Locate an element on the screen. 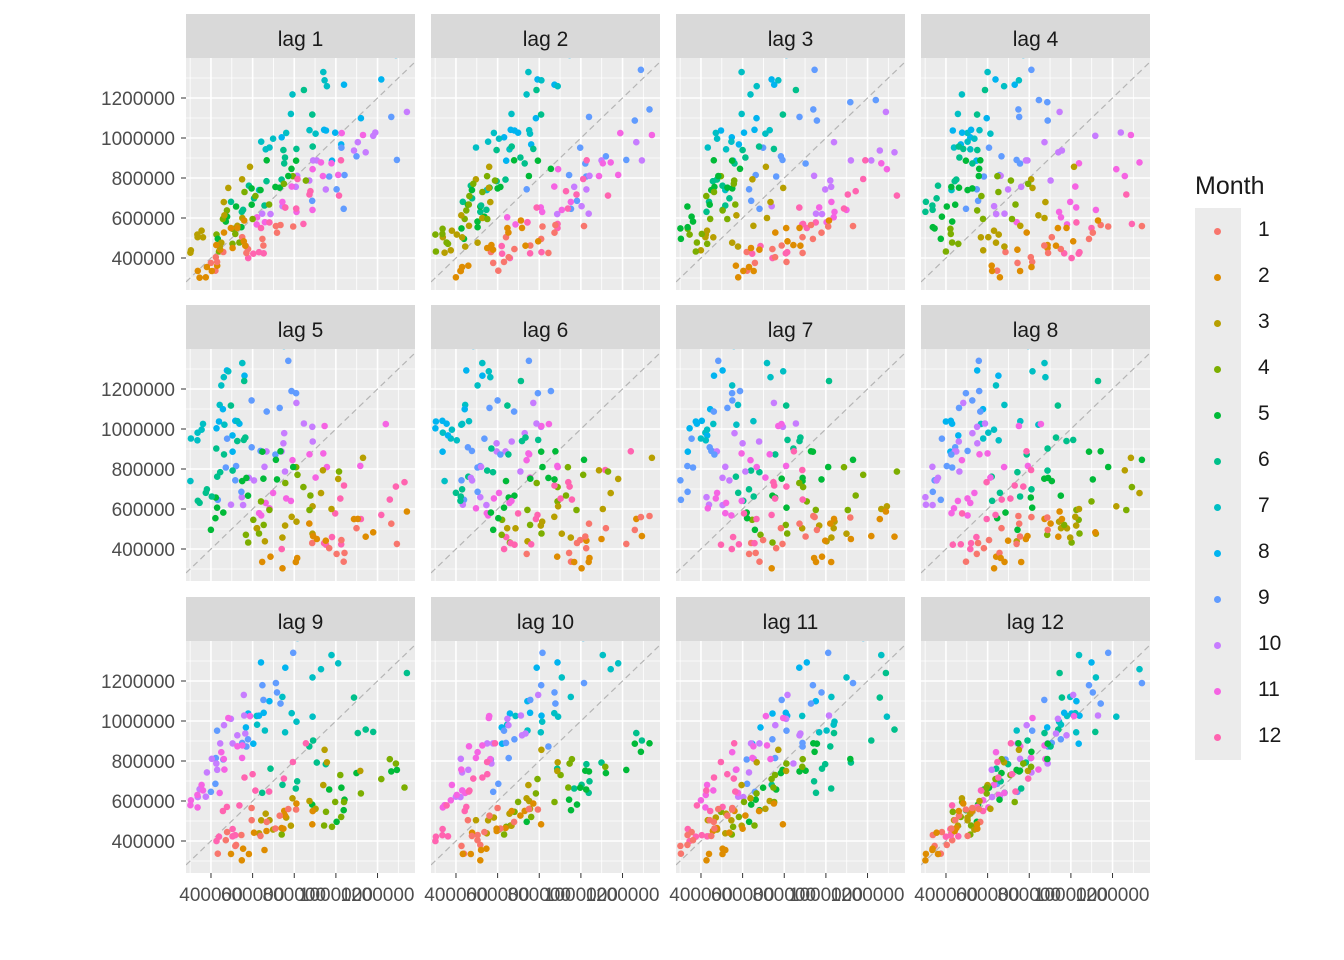 This screenshot has width=1344, height=960. panel-background is located at coordinates (790, 465).